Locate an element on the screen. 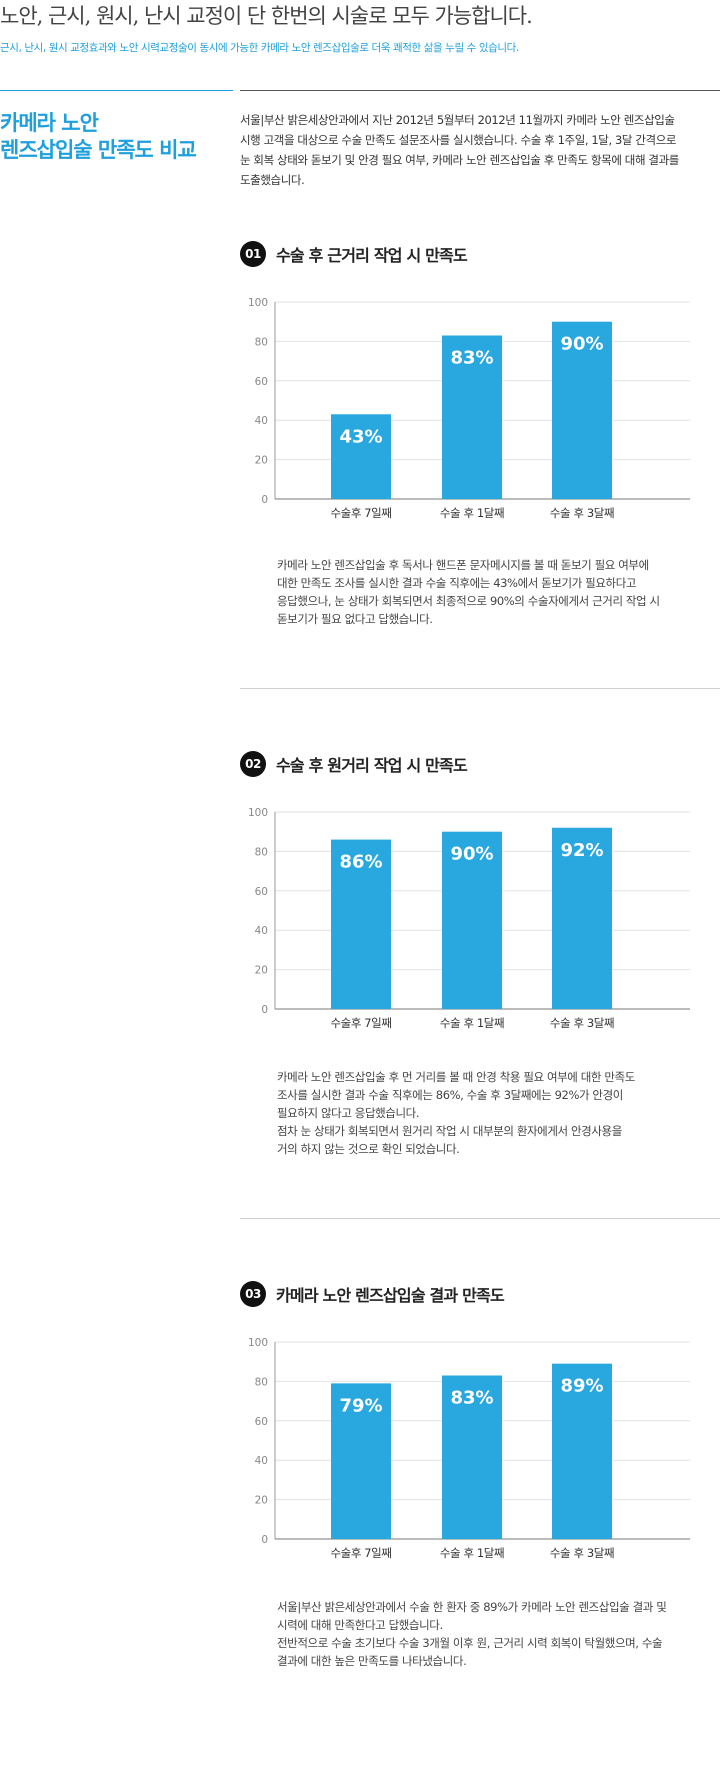 This screenshot has height=1784, width=720. description-line: 점차 눈 상태가 회복되면서 원거리 작업 시 대부분의 환자에게서 안경사용을 is located at coordinates (449, 1131).